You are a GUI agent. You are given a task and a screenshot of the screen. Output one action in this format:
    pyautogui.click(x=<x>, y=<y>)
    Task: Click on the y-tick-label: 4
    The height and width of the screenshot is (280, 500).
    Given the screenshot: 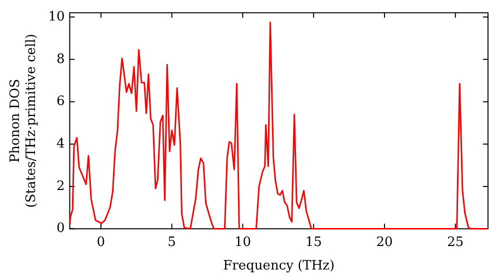 What is the action you would take?
    pyautogui.click(x=60, y=144)
    